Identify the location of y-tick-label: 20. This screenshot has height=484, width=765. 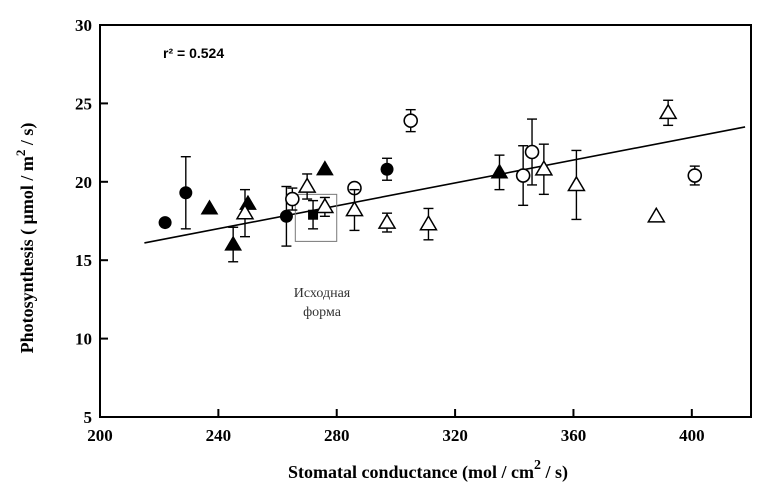
(83, 182).